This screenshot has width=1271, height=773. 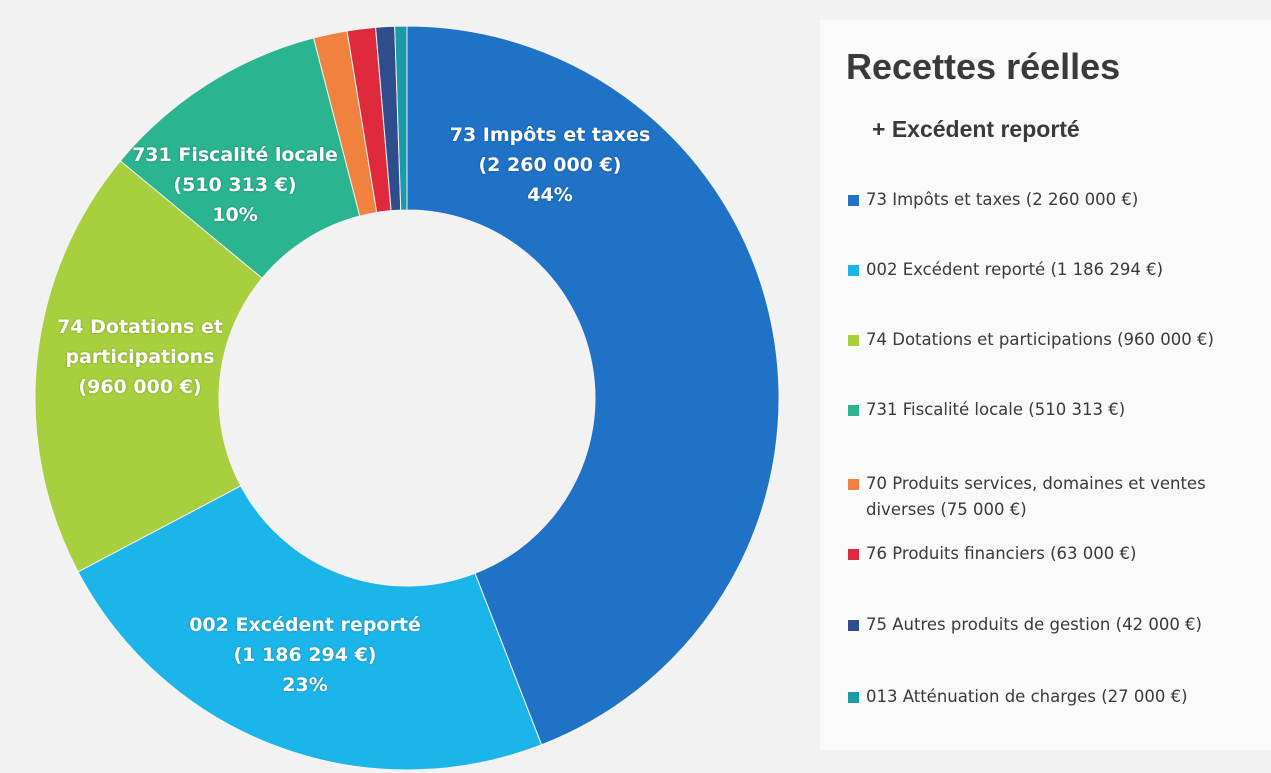 What do you see at coordinates (945, 409) in the screenshot?
I see `legend-label: 731 Fiscalité locale` at bounding box center [945, 409].